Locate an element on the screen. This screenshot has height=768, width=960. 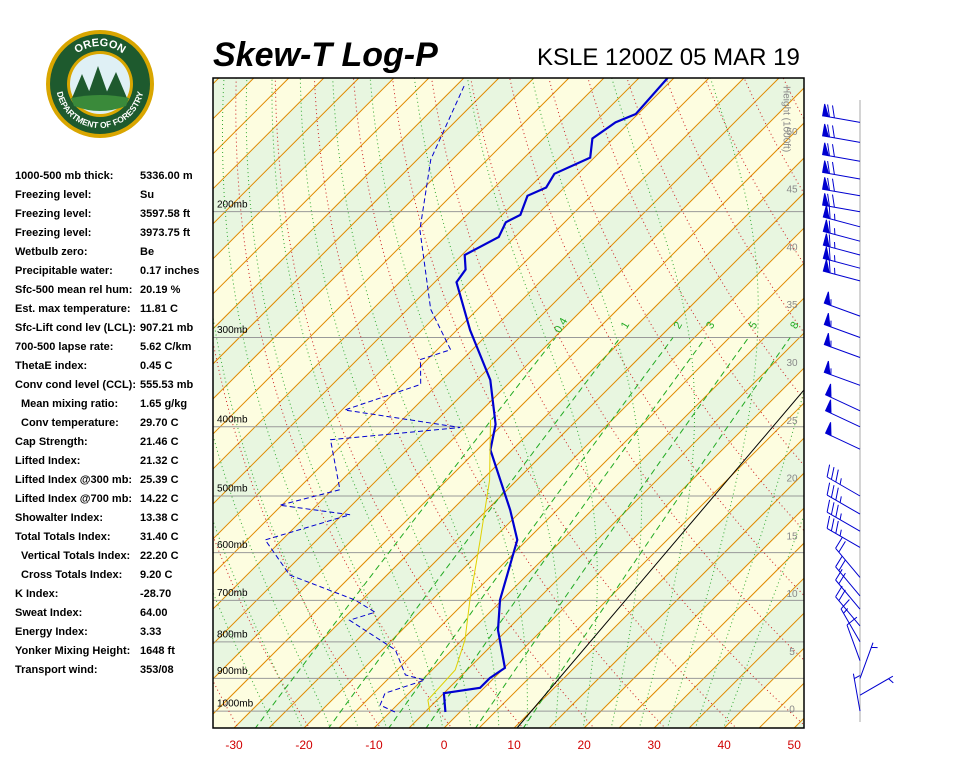
index-label: Est. max temperature: is located at coordinates (73, 309).